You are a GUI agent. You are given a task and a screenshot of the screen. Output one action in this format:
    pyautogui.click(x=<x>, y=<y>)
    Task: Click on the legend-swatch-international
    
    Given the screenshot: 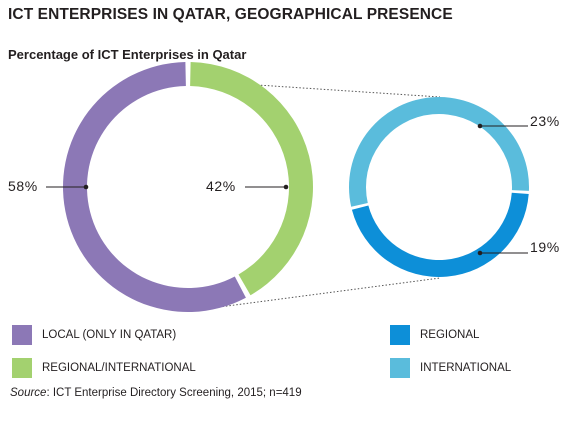 What is the action you would take?
    pyautogui.click(x=400, y=368)
    